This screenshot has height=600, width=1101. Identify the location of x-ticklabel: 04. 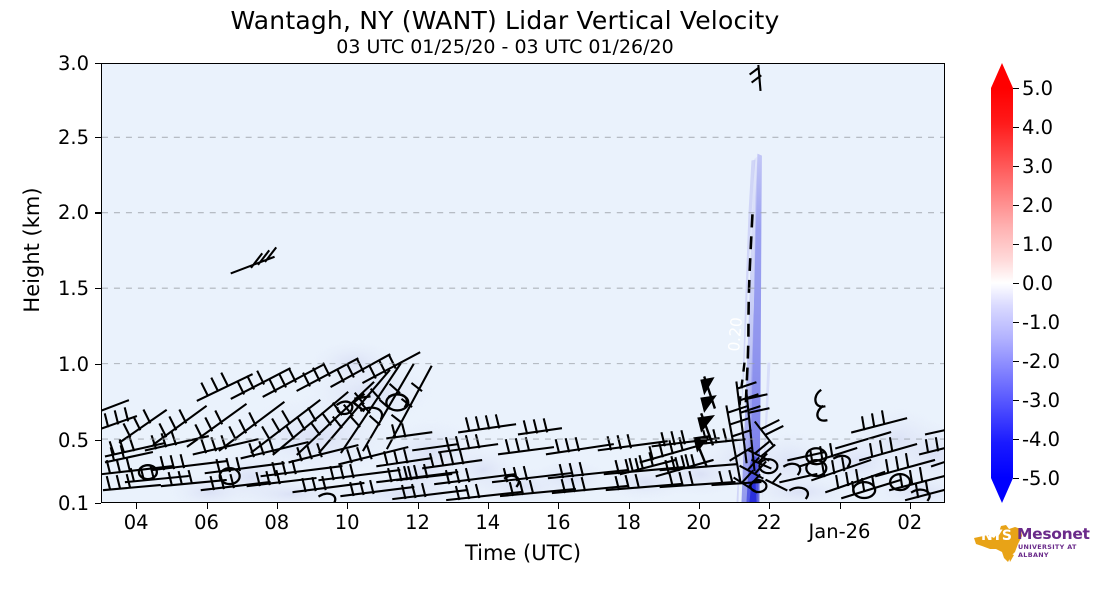
(136, 522).